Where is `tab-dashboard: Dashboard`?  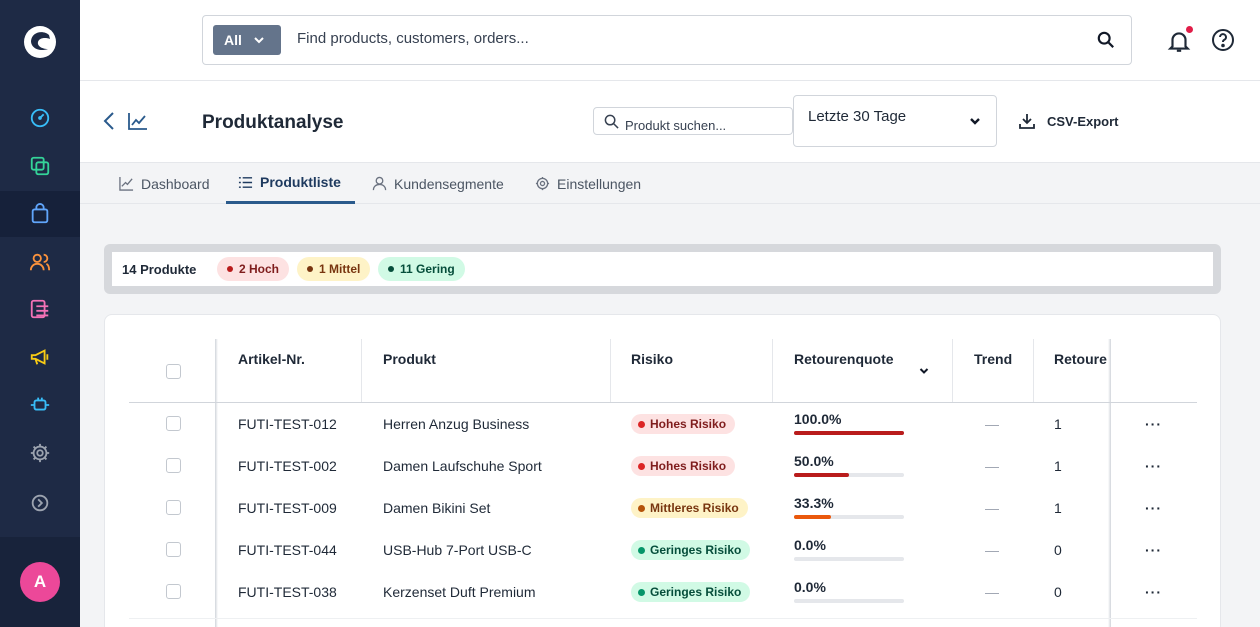
tab-dashboard: Dashboard is located at coordinates (164, 183).